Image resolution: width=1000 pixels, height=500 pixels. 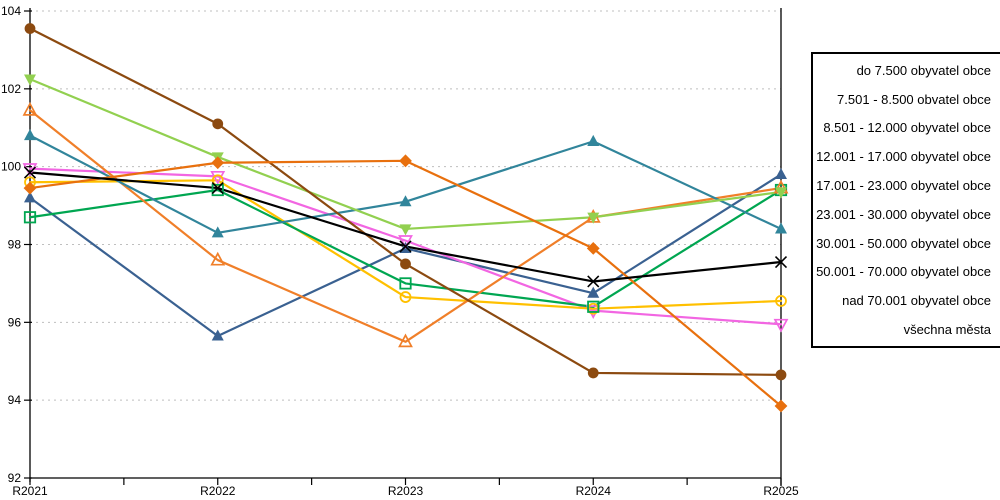 I want to click on legend-item-label: 7.501 - 8.500 obvatel obce, so click(x=914, y=99).